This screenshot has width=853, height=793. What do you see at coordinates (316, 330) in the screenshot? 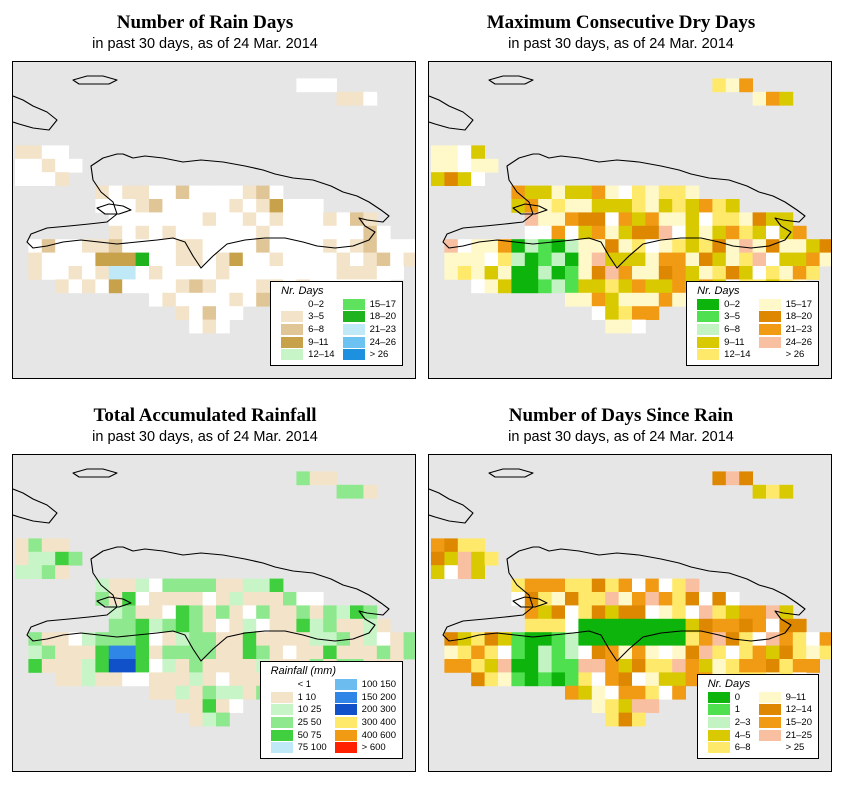
I see `legend-label: 6–8` at bounding box center [316, 330].